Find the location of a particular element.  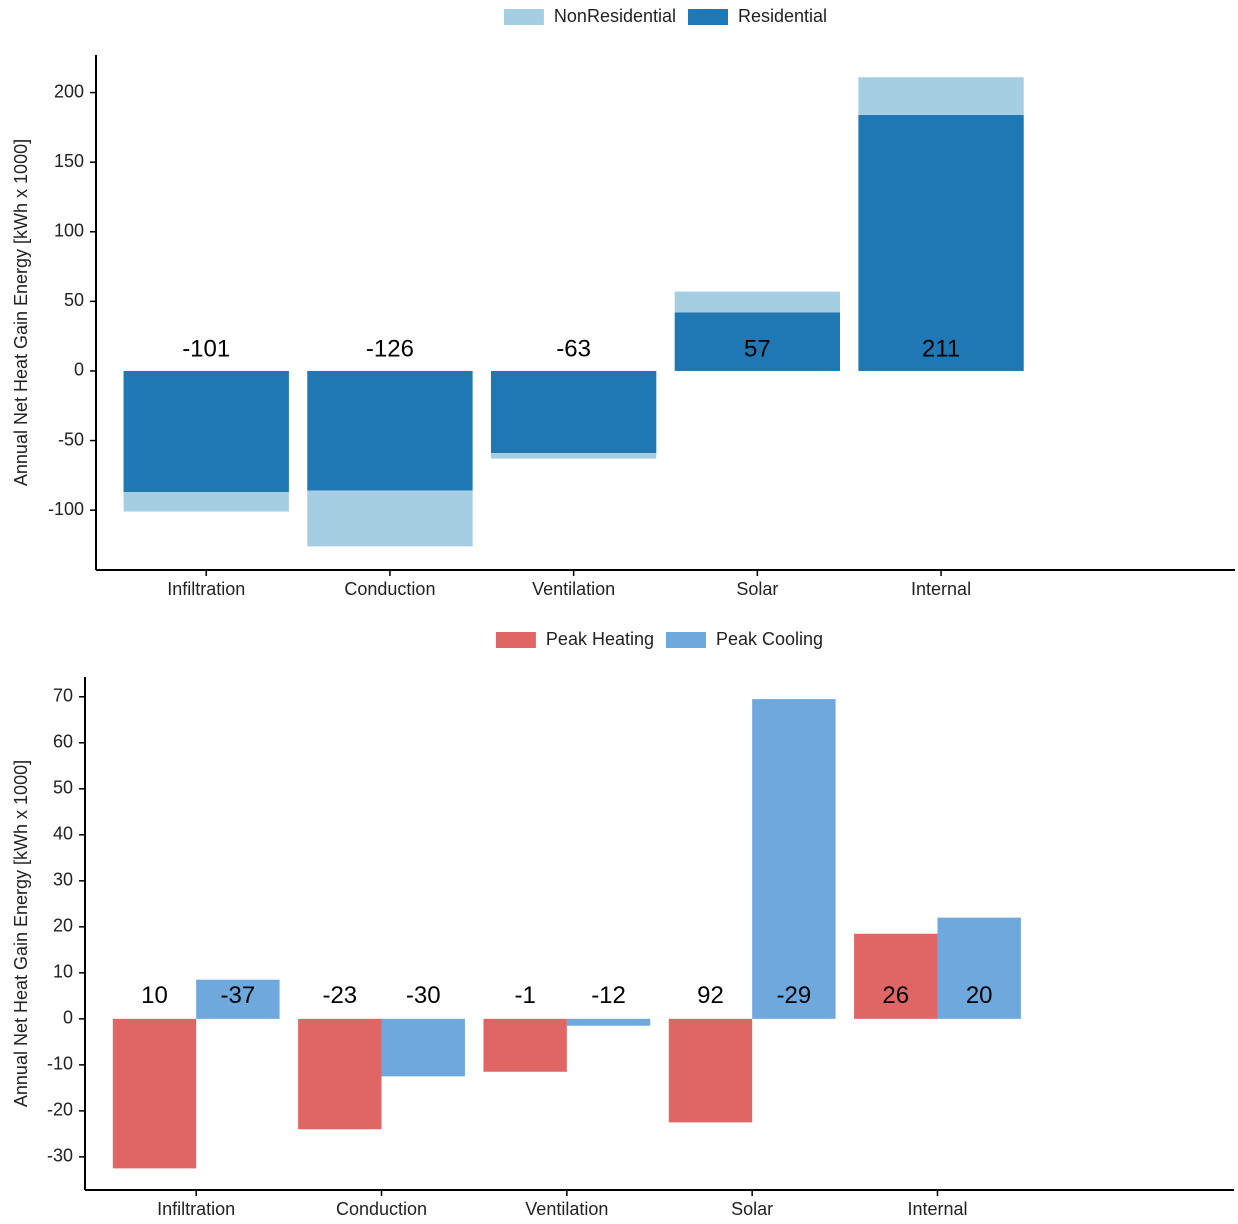

total-label: 211 is located at coordinates (941, 348).